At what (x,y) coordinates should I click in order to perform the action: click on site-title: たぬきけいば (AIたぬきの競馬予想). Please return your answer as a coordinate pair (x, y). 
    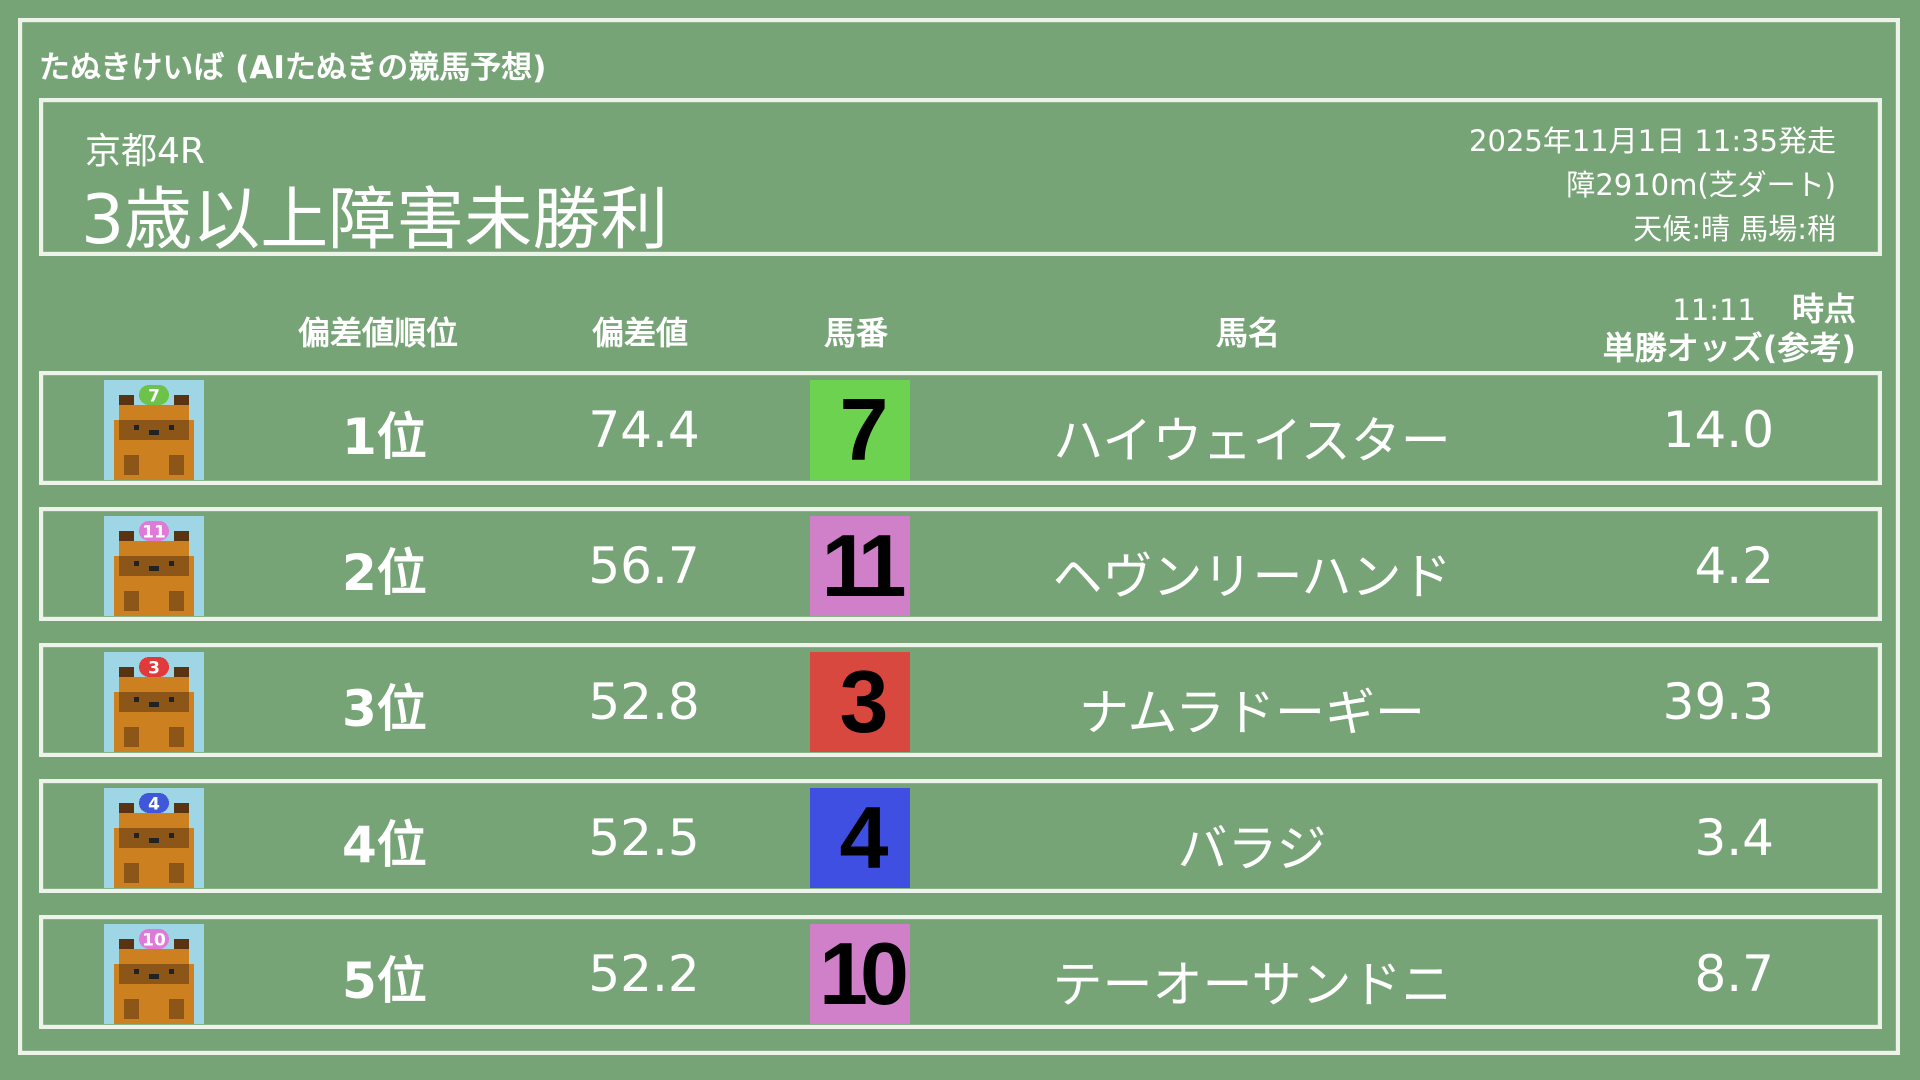
    Looking at the image, I should click on (293, 68).